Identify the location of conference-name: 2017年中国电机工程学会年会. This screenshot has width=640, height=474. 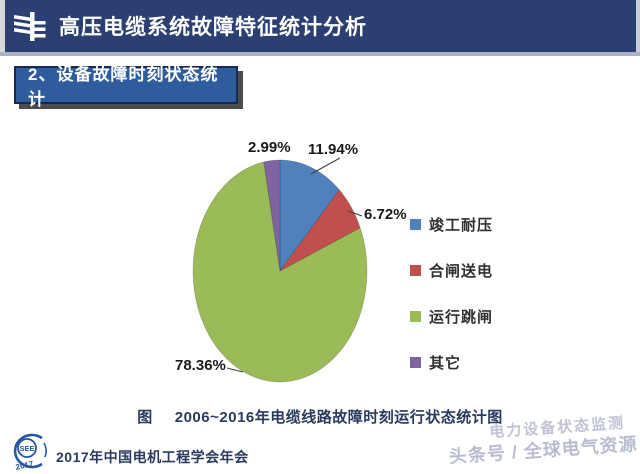
(152, 457).